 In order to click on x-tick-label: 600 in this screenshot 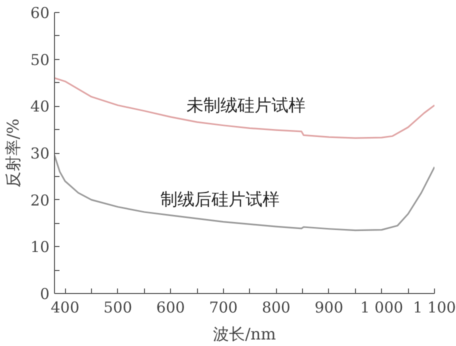, I will do `click(170, 307)`.